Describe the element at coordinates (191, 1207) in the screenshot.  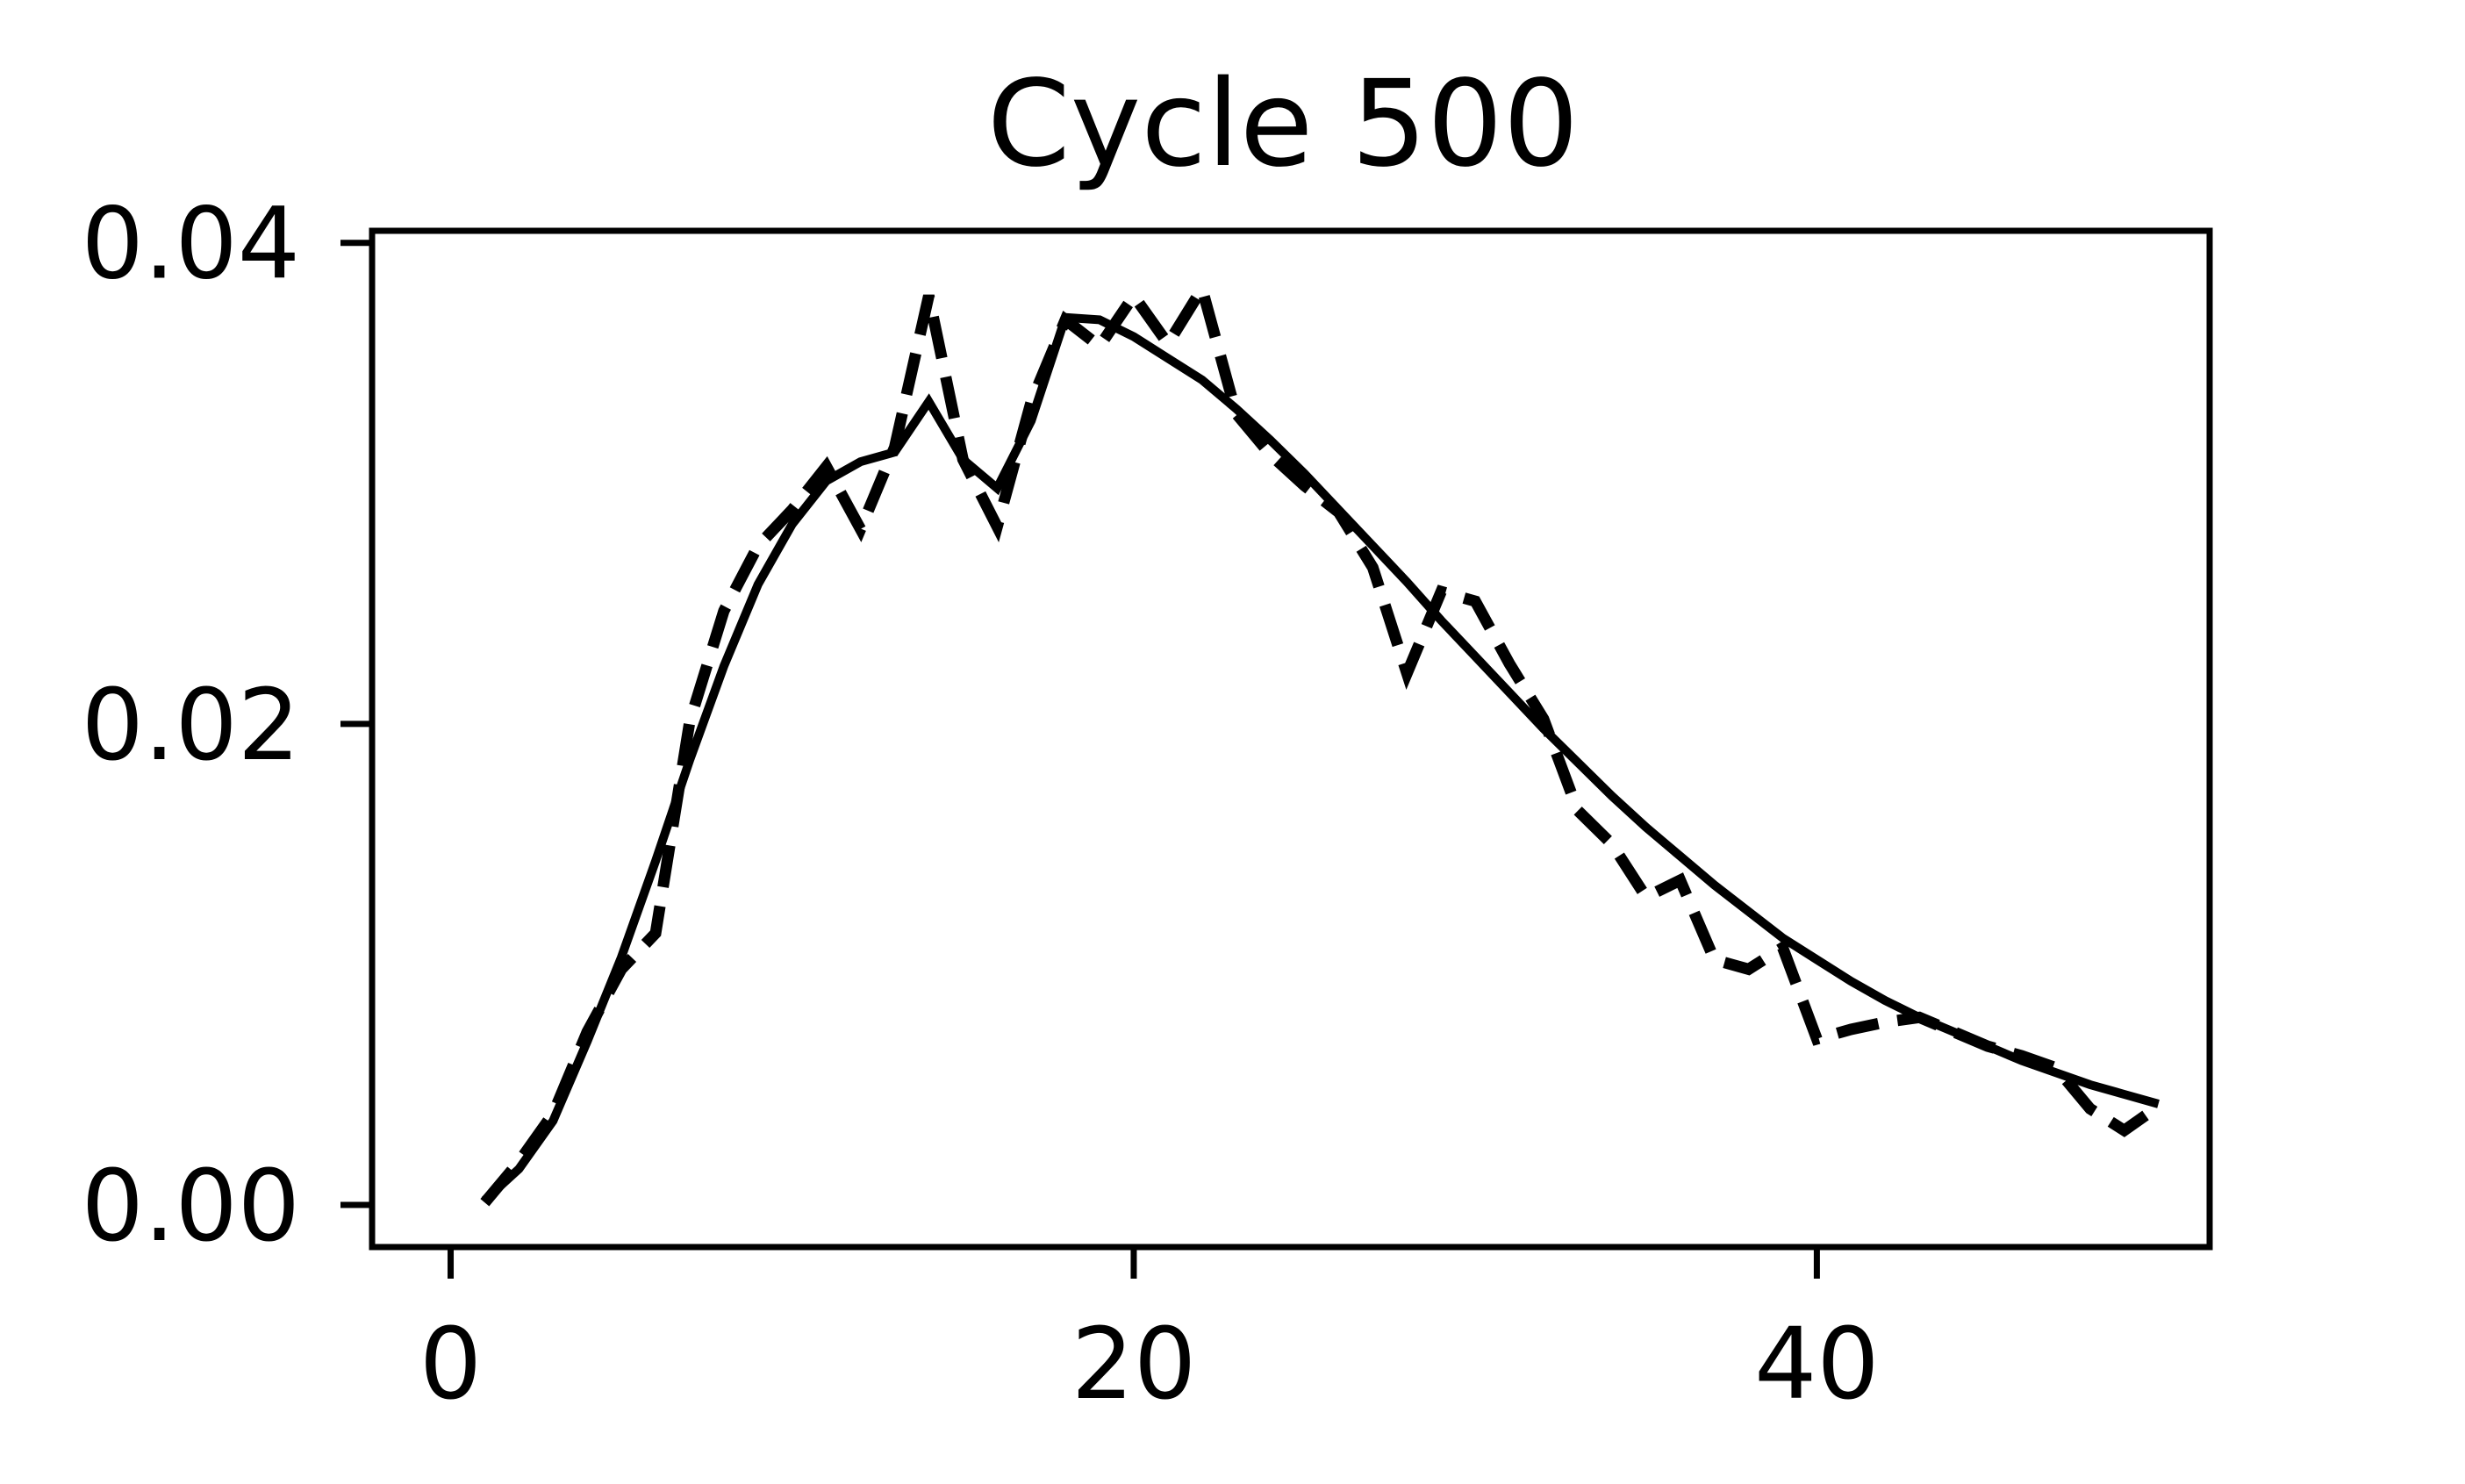
I see `y-tick-label: 0.00` at that location.